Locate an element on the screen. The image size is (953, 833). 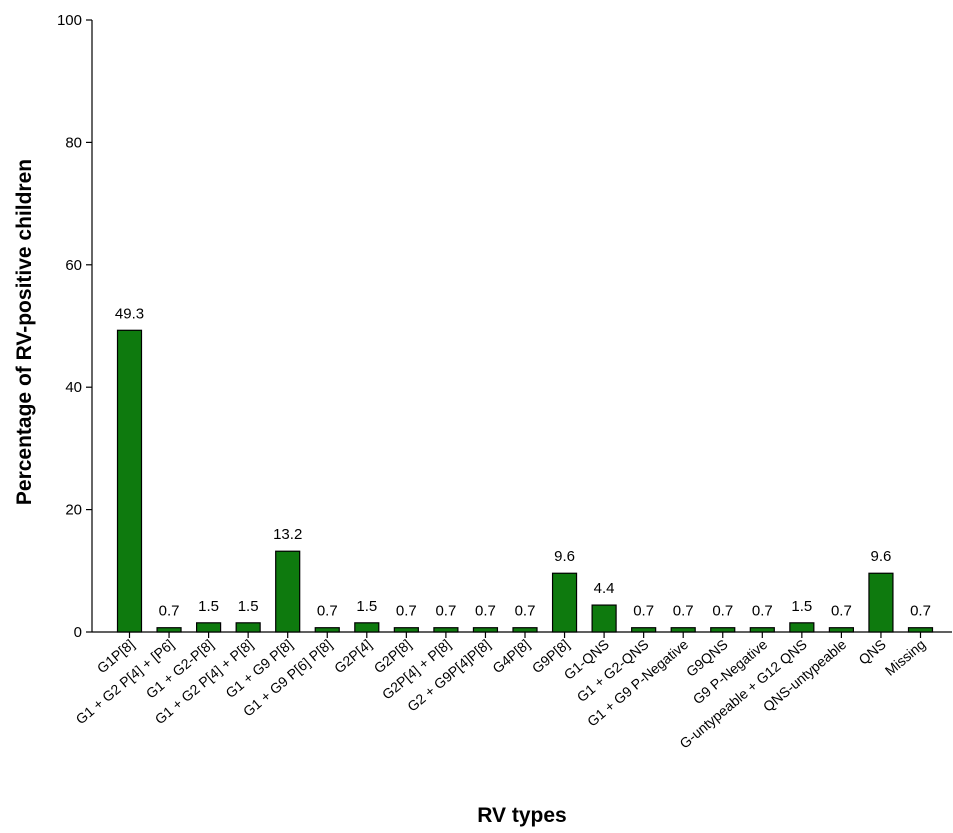
y-ticks: 0 20 40 60 80 100 is located at coordinates (74, 326).